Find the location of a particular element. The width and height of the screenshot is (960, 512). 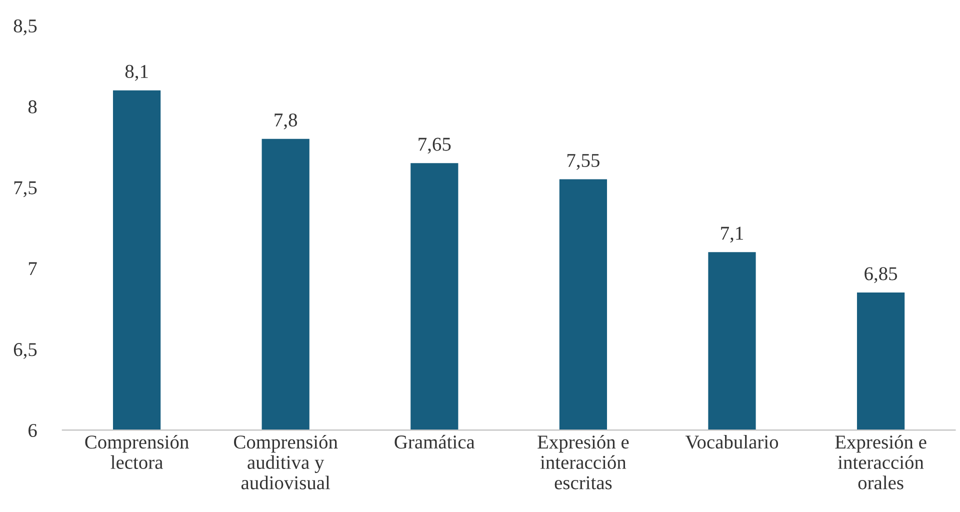

data-label: 7,1 is located at coordinates (732, 234).